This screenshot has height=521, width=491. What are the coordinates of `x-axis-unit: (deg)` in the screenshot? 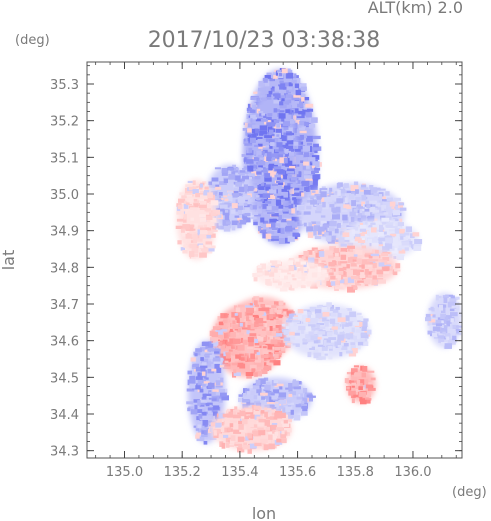 It's located at (469, 492).